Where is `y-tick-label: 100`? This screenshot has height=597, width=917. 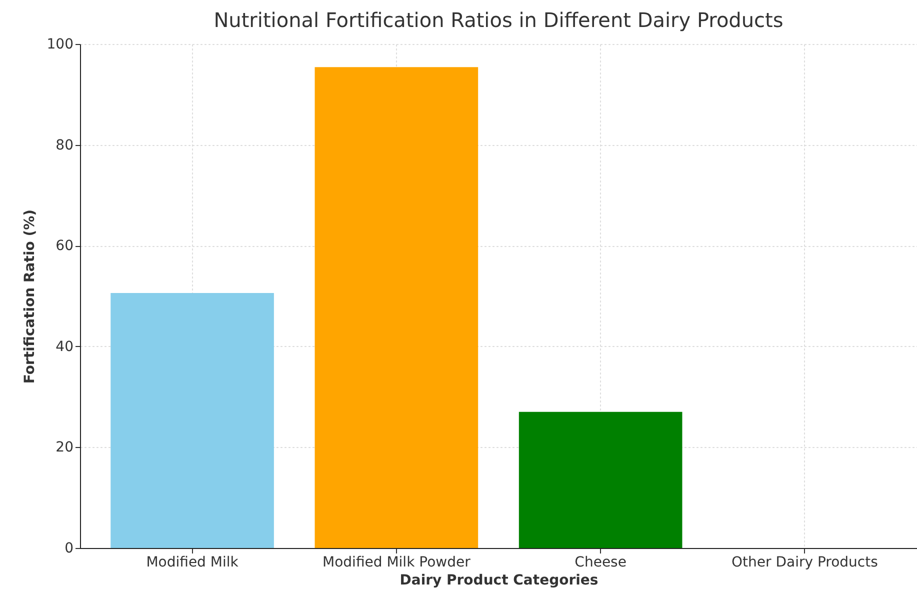
y-tick-label: 100 is located at coordinates (60, 44).